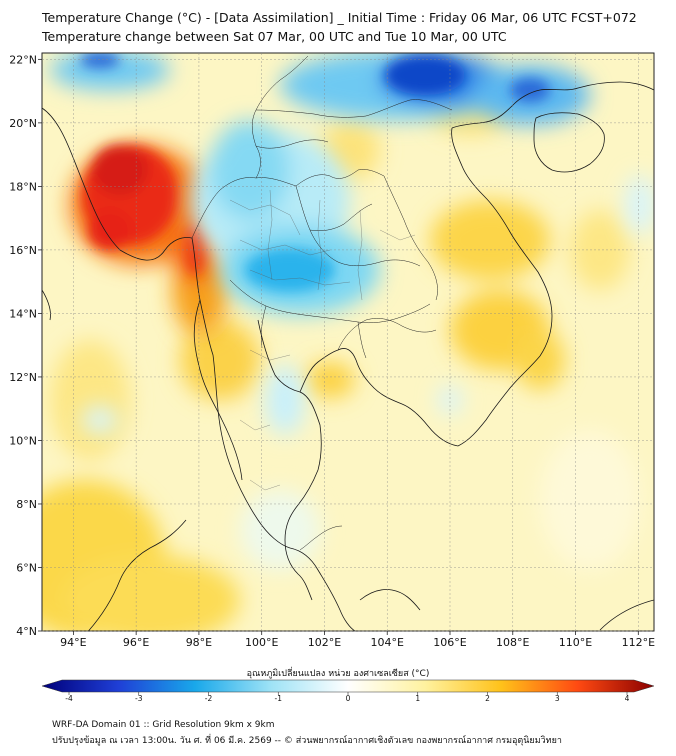 Image resolution: width=676 pixels, height=756 pixels. What do you see at coordinates (139, 698) in the screenshot?
I see `colorbar-tick-label: -3` at bounding box center [139, 698].